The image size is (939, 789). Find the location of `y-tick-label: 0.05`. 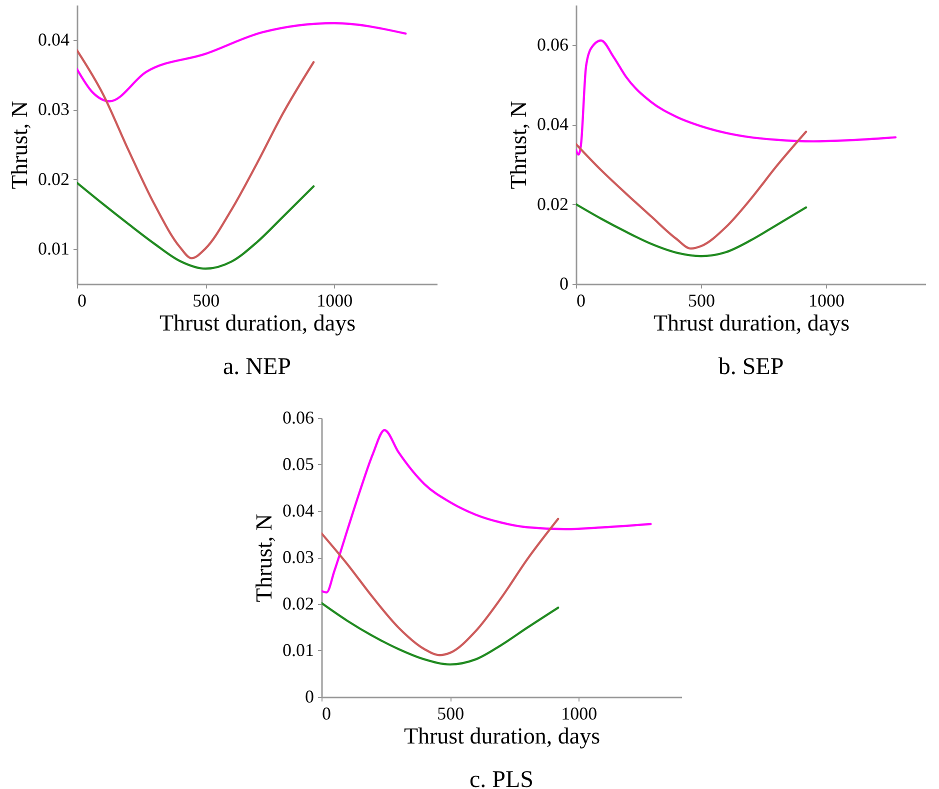

y-tick-label: 0.05 is located at coordinates (298, 464).